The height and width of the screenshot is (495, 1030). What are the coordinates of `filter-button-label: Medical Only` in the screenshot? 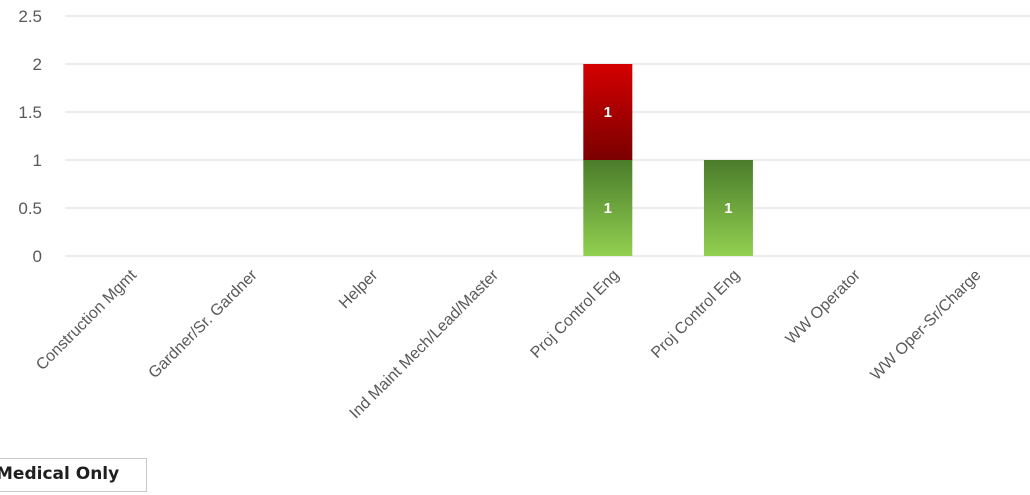 It's located at (60, 474).